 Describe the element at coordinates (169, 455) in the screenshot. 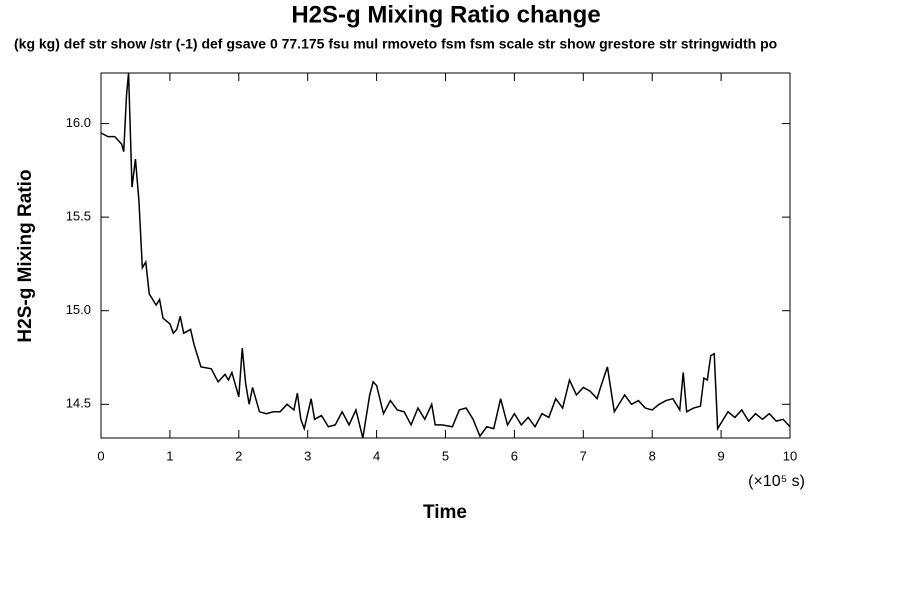

I see `x-tick-label: 1` at that location.